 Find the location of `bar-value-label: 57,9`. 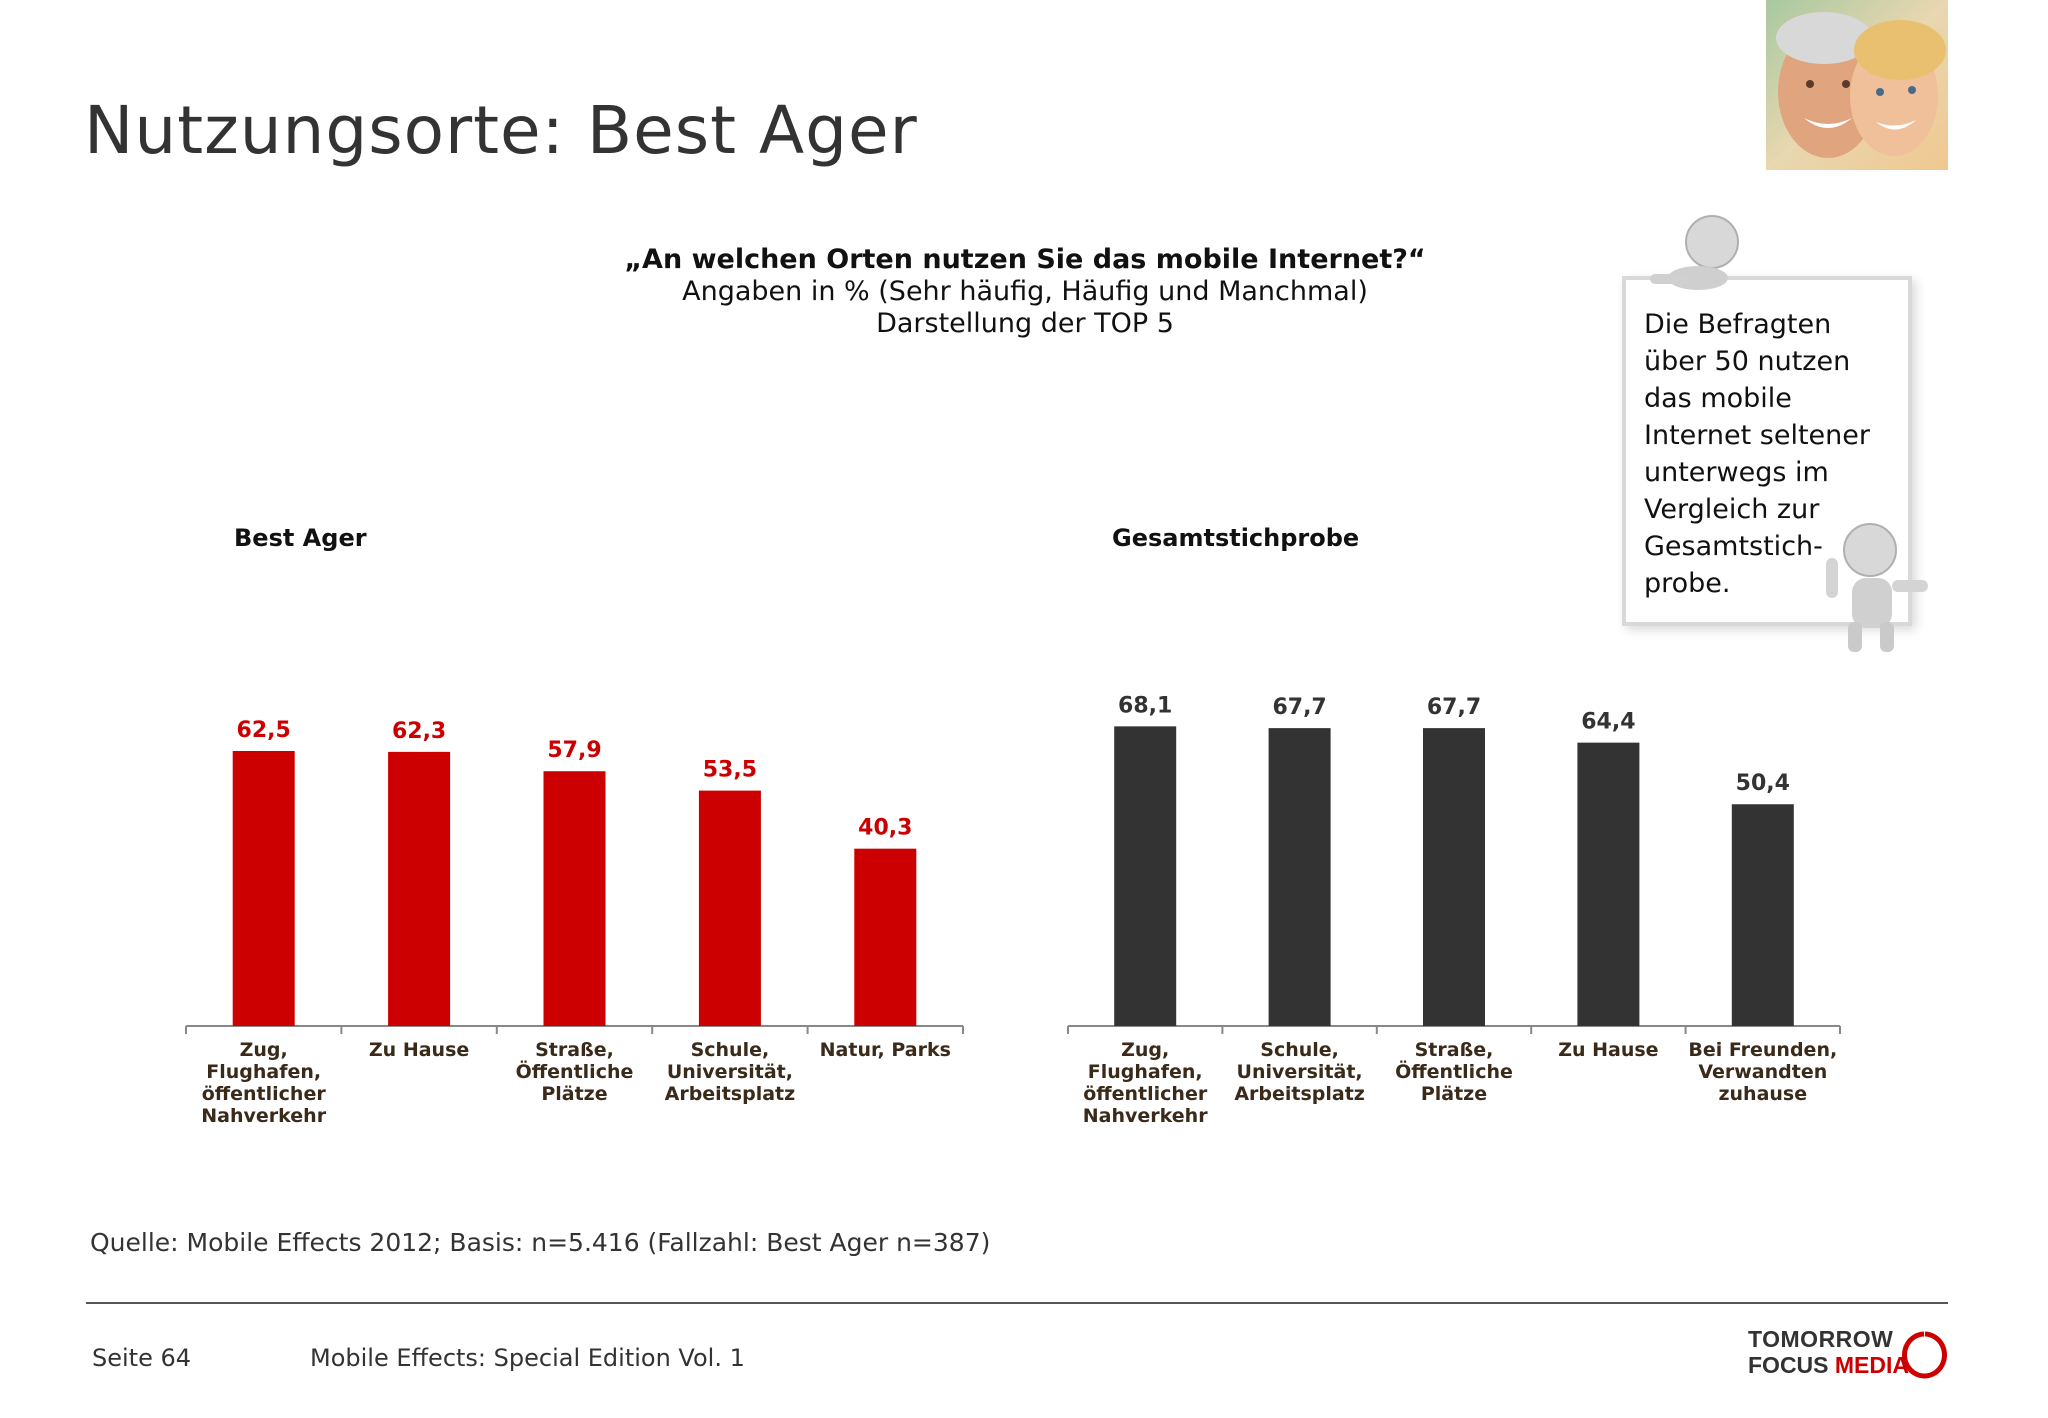

bar-value-label: 57,9 is located at coordinates (574, 750).